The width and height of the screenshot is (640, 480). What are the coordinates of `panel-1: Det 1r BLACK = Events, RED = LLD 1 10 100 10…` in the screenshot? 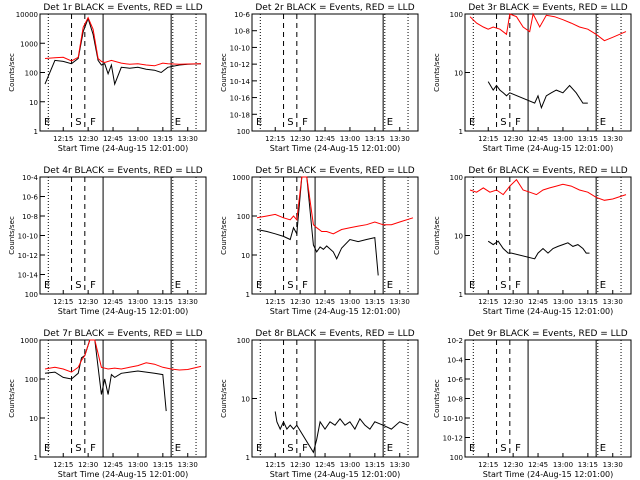 It's located at (107, 78).